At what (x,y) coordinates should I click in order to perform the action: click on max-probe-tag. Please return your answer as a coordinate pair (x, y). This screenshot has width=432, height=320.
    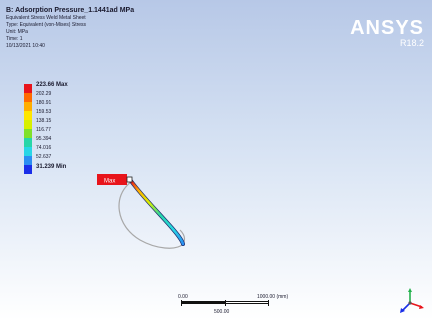
    Looking at the image, I should click on (112, 179).